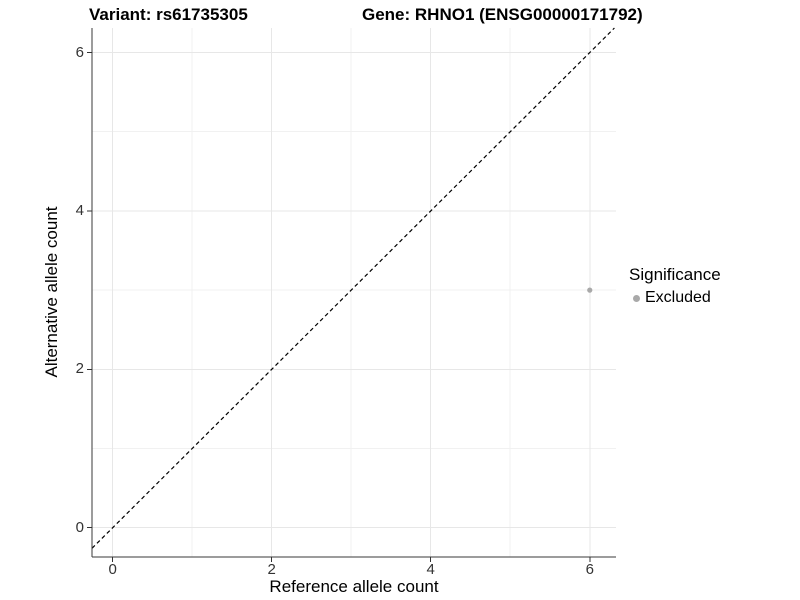 The width and height of the screenshot is (800, 600). I want to click on y-tick-label-4: 4, so click(79, 210).